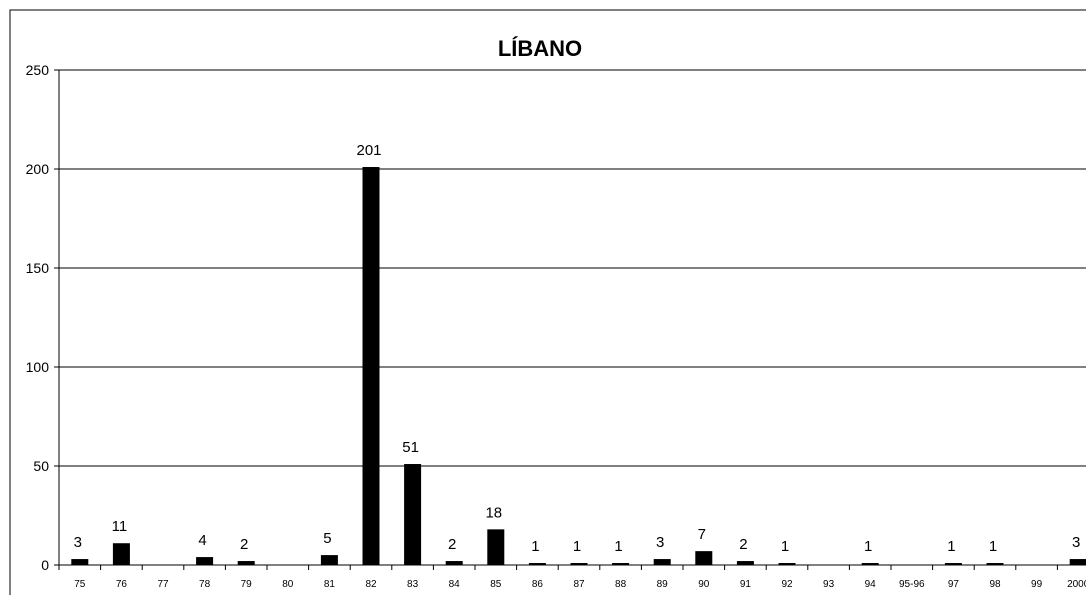  I want to click on x-tick-label: 84, so click(455, 584).